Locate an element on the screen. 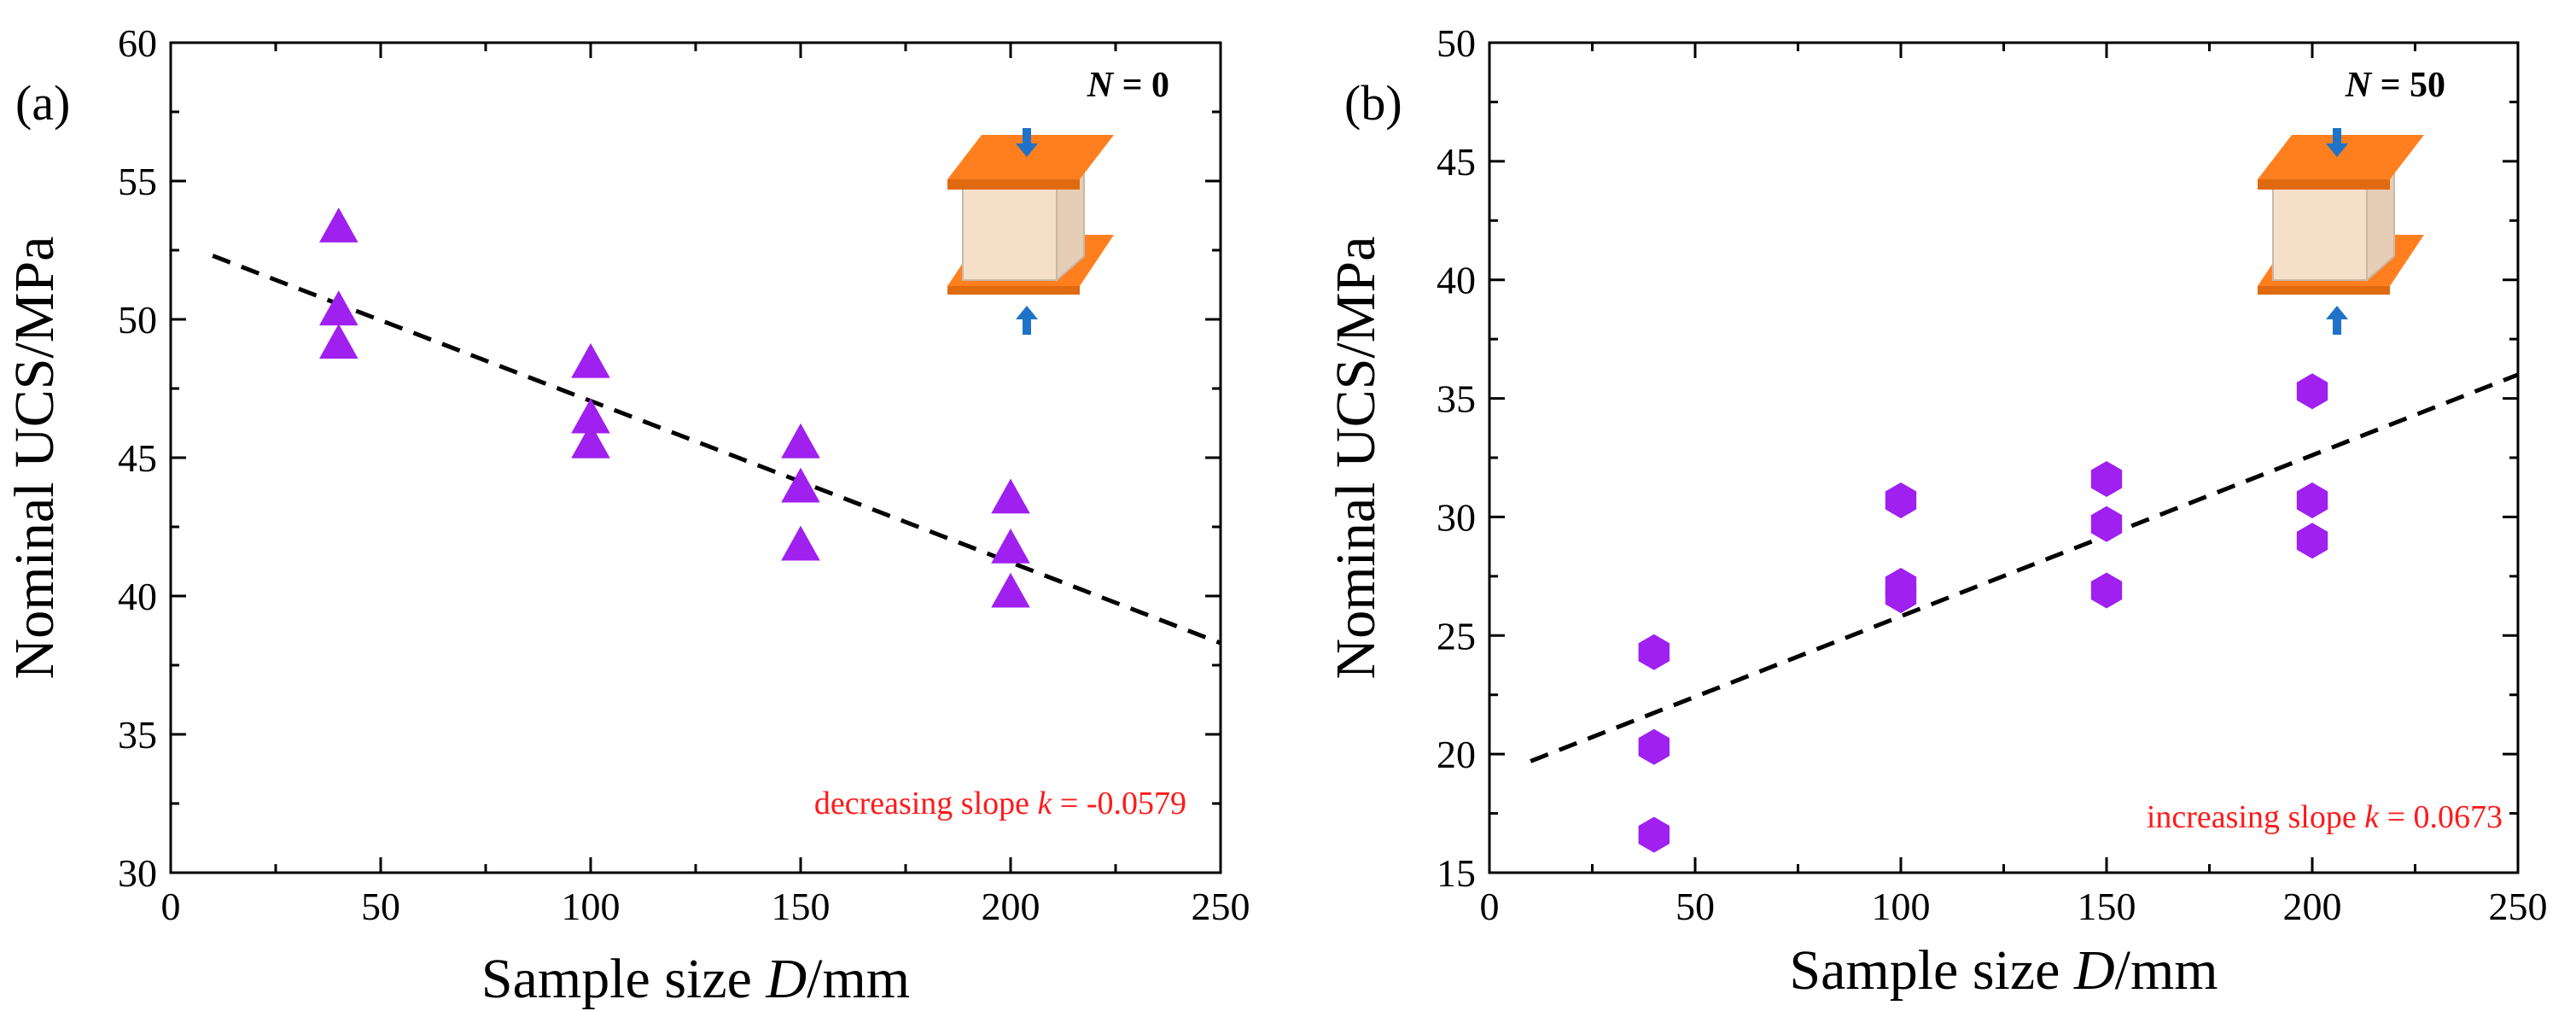 Image resolution: width=2576 pixels, height=1011 pixels. slope-annotation: decreasing slope k = -0.0579 is located at coordinates (1000, 803).